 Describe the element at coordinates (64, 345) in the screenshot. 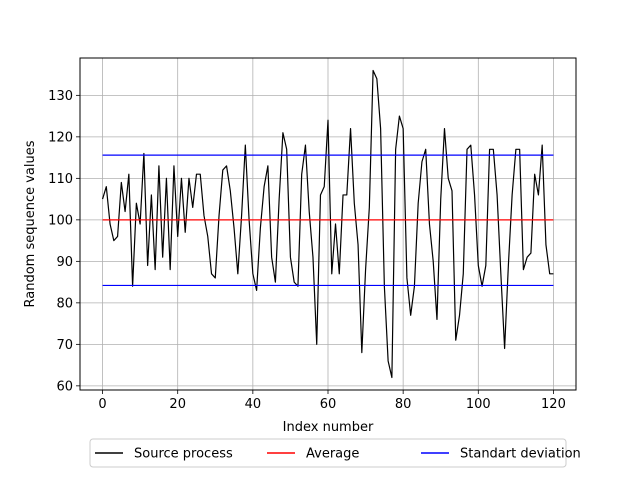

I see `y-tick-label: 70` at that location.